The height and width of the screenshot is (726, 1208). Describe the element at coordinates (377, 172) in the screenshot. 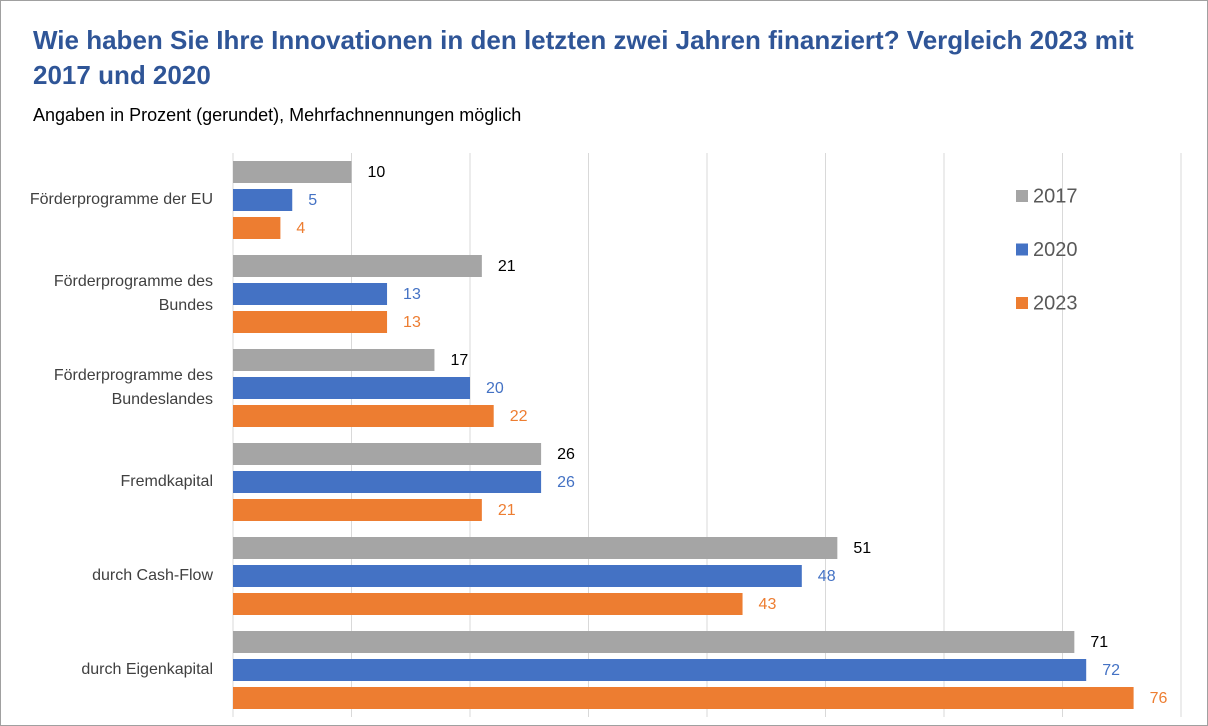

I see `value-label: 10` at that location.